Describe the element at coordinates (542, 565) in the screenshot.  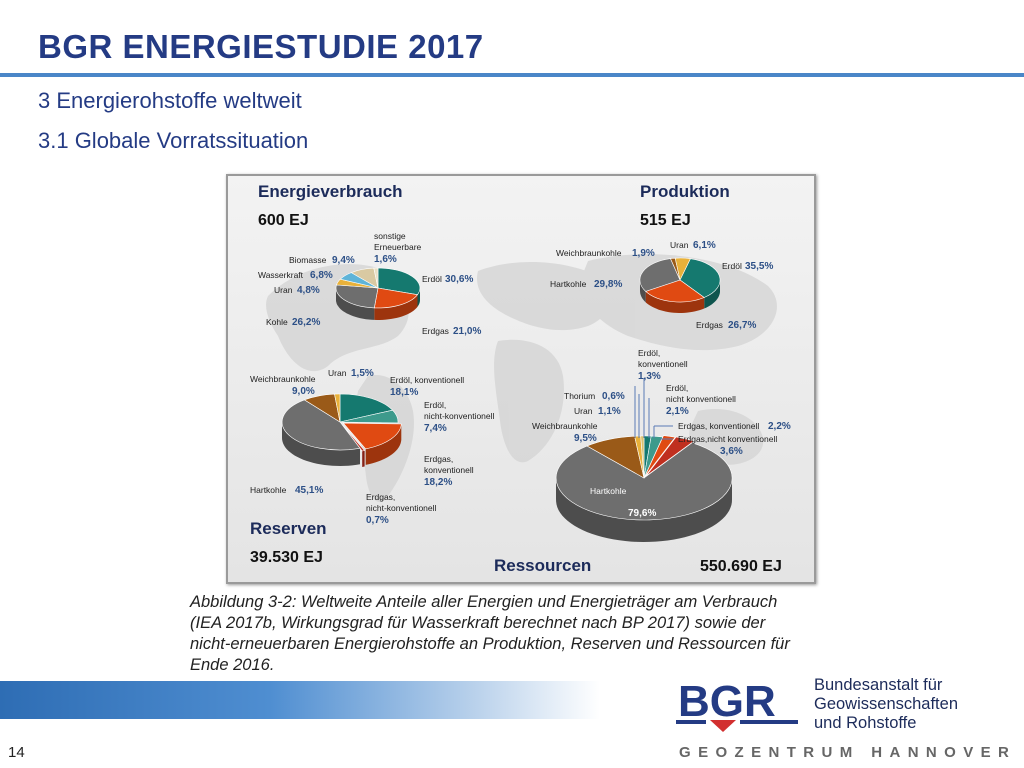
I see `chart-title: Ressourcen` at that location.